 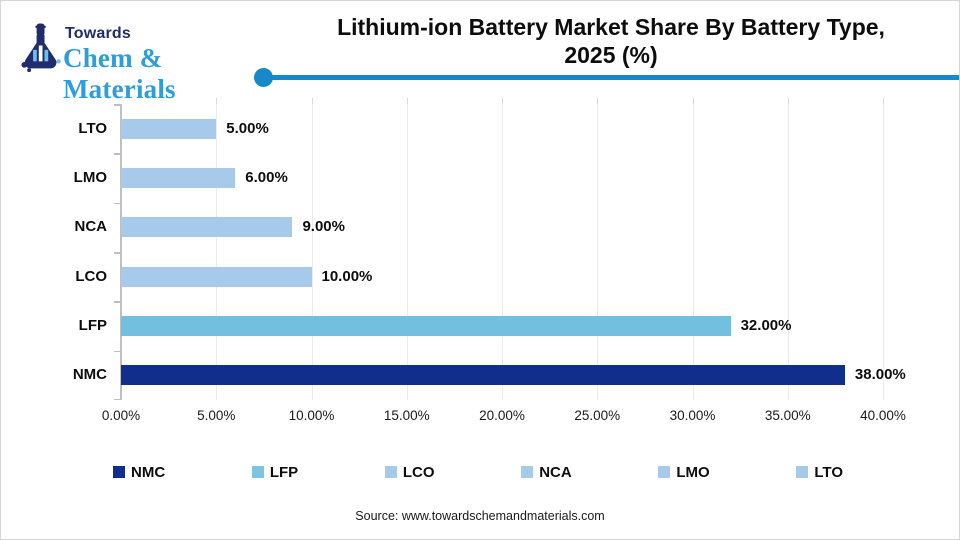 I want to click on legend-item-lco: LCO, so click(x=409, y=472).